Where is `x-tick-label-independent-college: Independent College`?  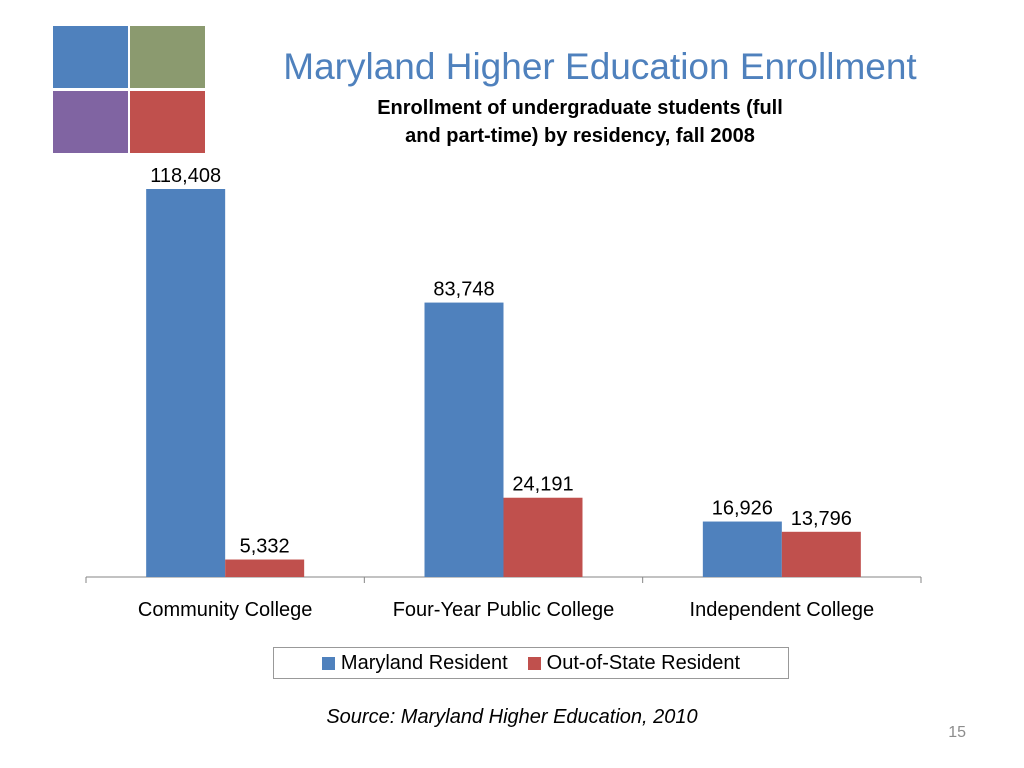 x-tick-label-independent-college: Independent College is located at coordinates (782, 610).